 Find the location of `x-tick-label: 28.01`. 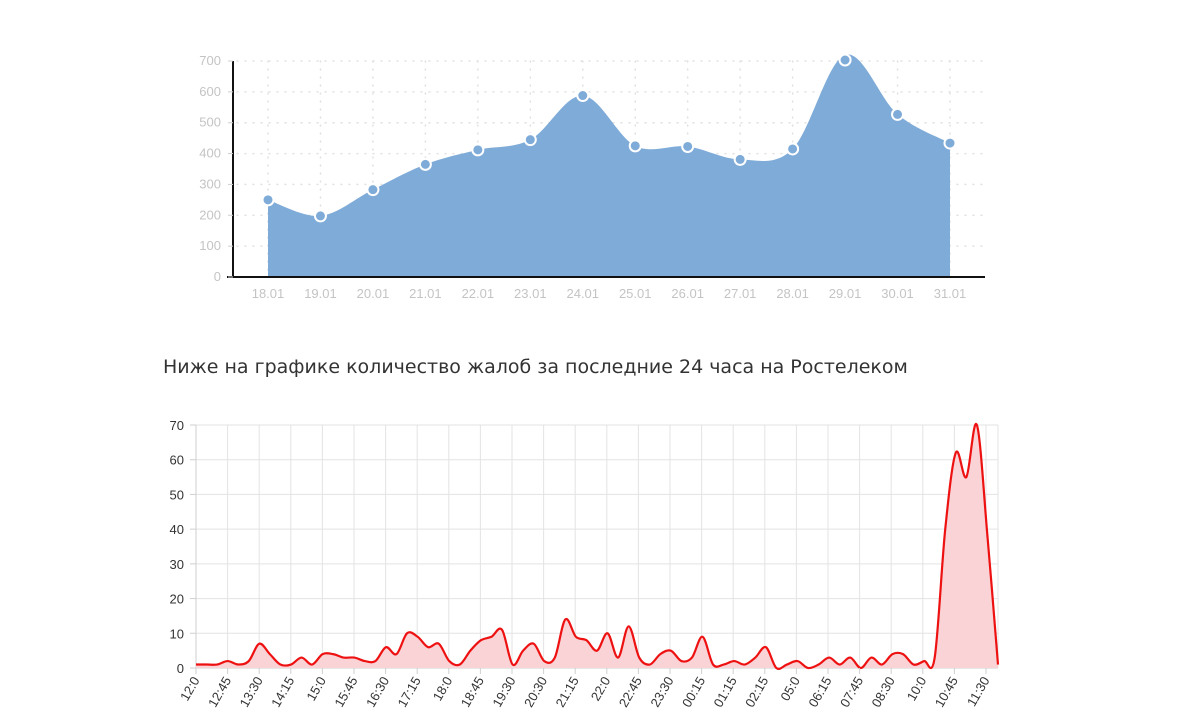

x-tick-label: 28.01 is located at coordinates (792, 293).